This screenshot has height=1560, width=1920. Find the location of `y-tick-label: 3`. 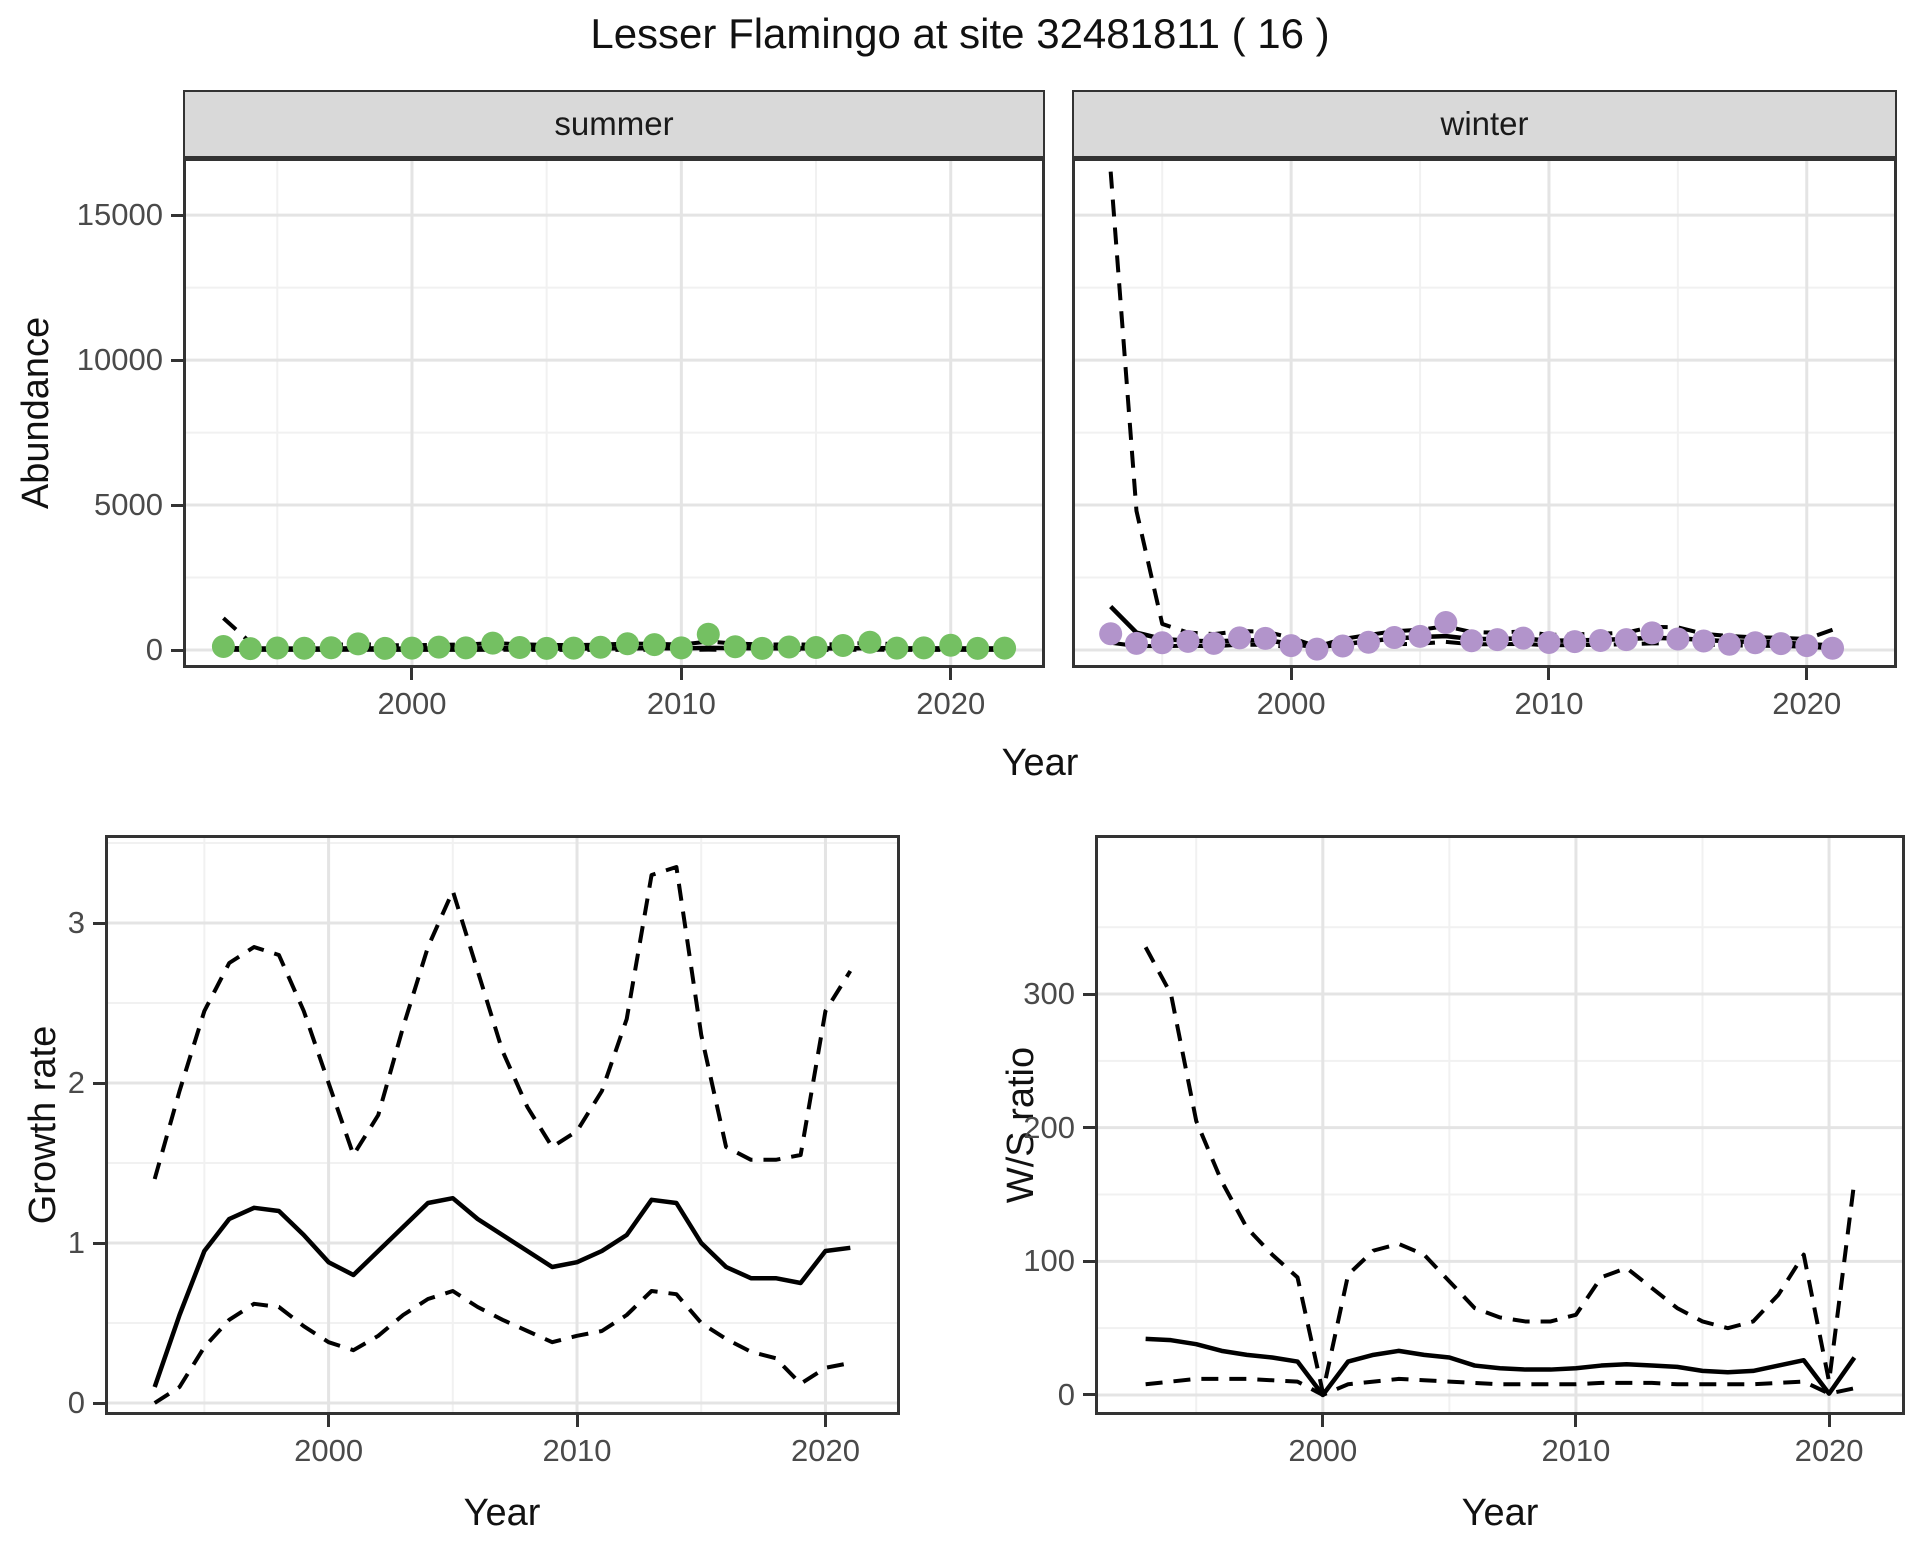

y-tick-label: 3 is located at coordinates (76, 922).